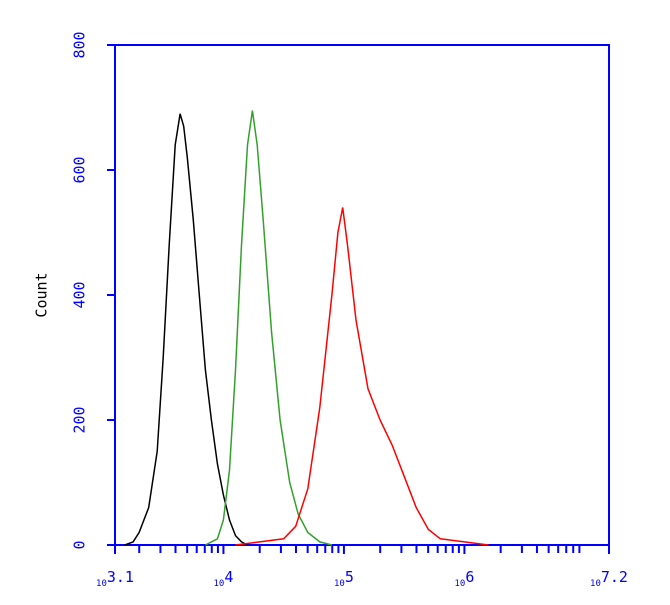 Image resolution: width=670 pixels, height=605 pixels. I want to click on y-tick-label: 600, so click(80, 169).